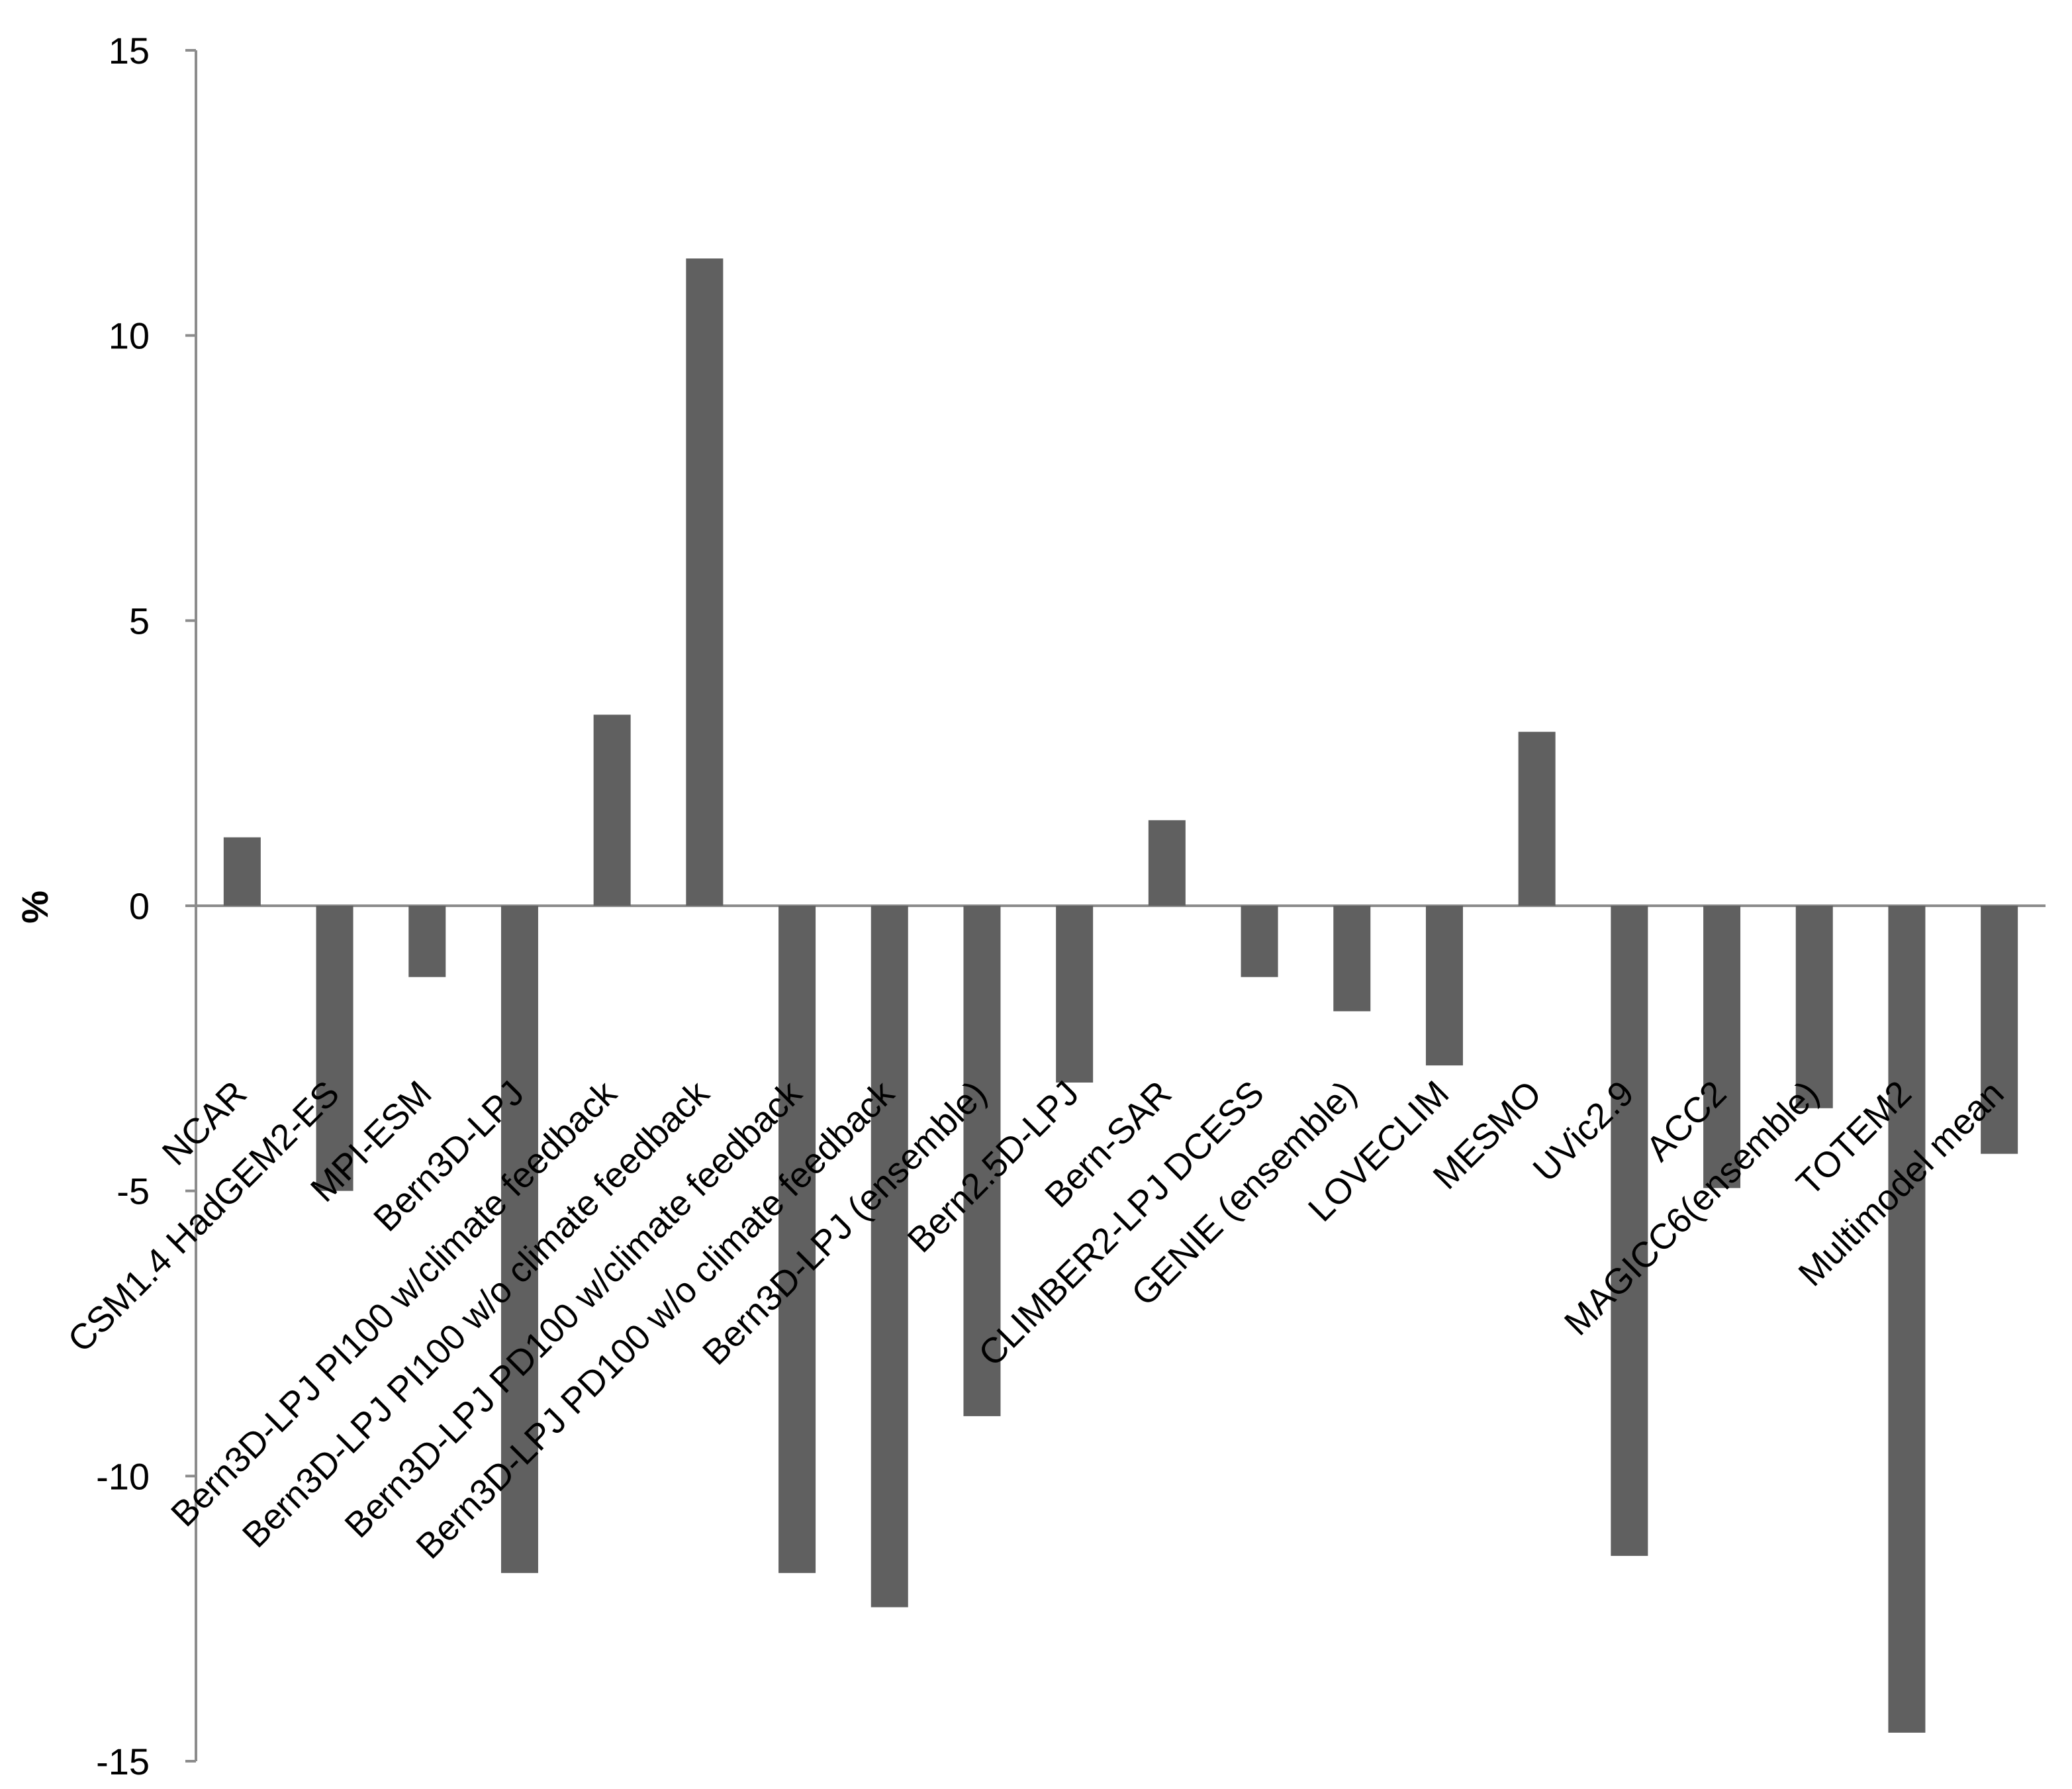 This screenshot has width=2072, height=1789. What do you see at coordinates (139, 906) in the screenshot?
I see `y-tick-label: 0` at bounding box center [139, 906].